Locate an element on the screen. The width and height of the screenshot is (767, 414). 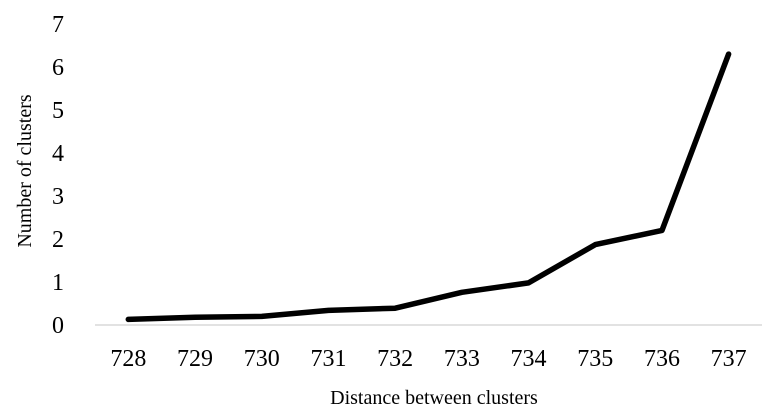
x-axis-title: Distance between clusters is located at coordinates (434, 398).